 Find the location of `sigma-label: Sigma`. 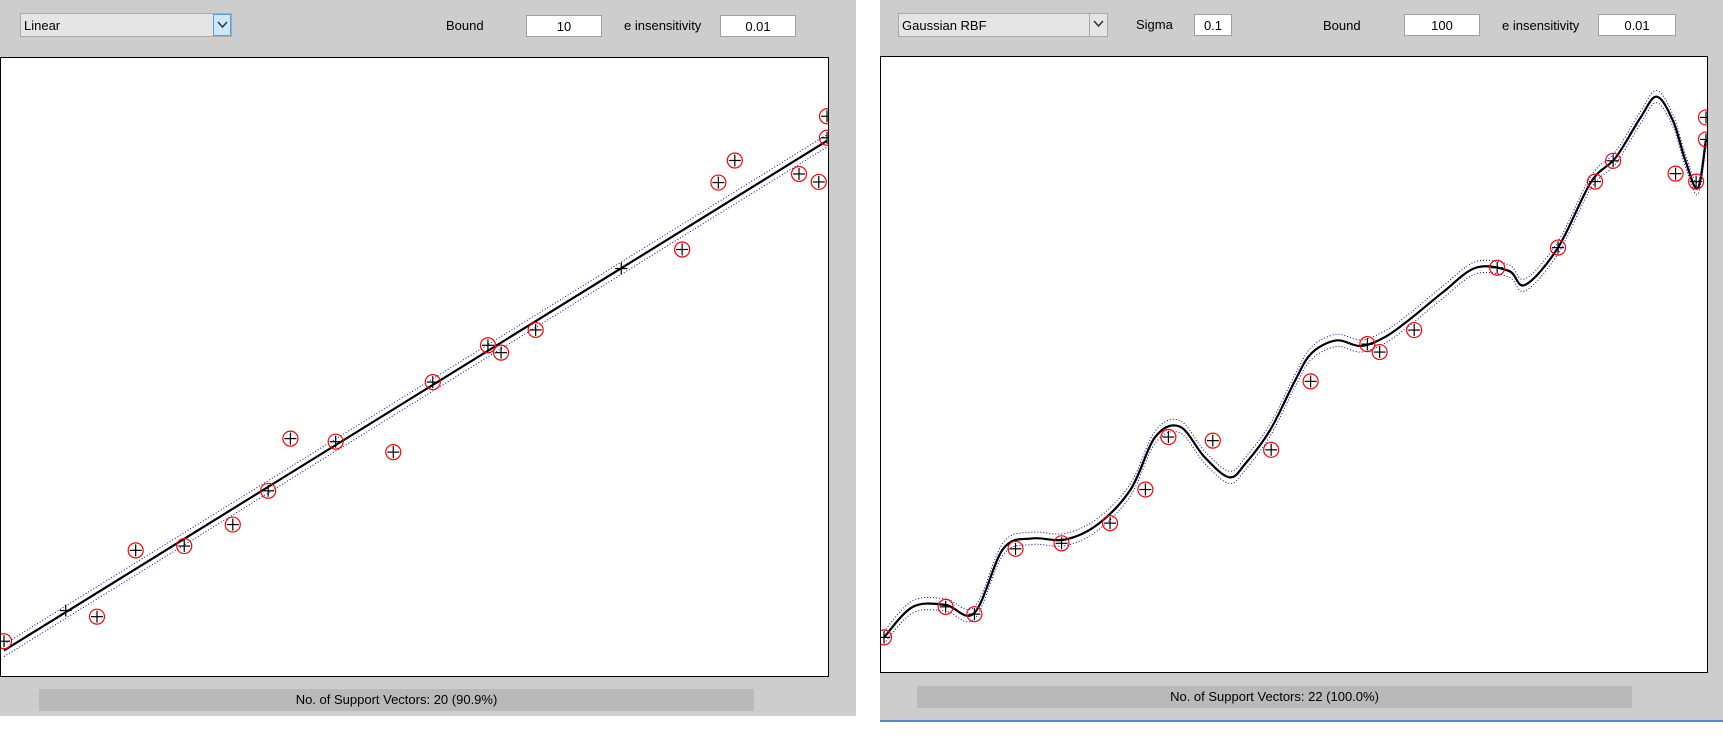

sigma-label: Sigma is located at coordinates (1154, 24).